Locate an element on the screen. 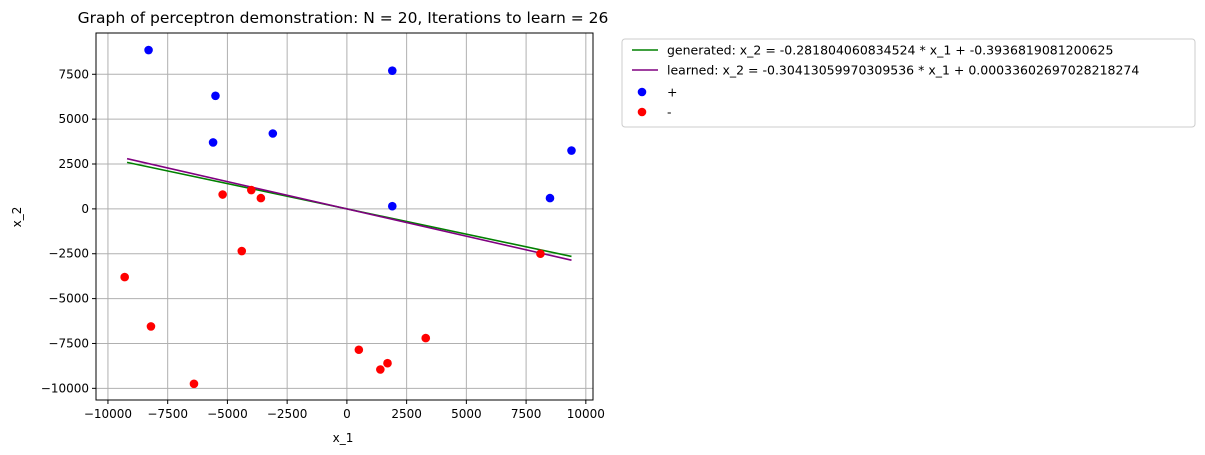 The height and width of the screenshot is (455, 1205). x-tick-label: 0 is located at coordinates (347, 414).